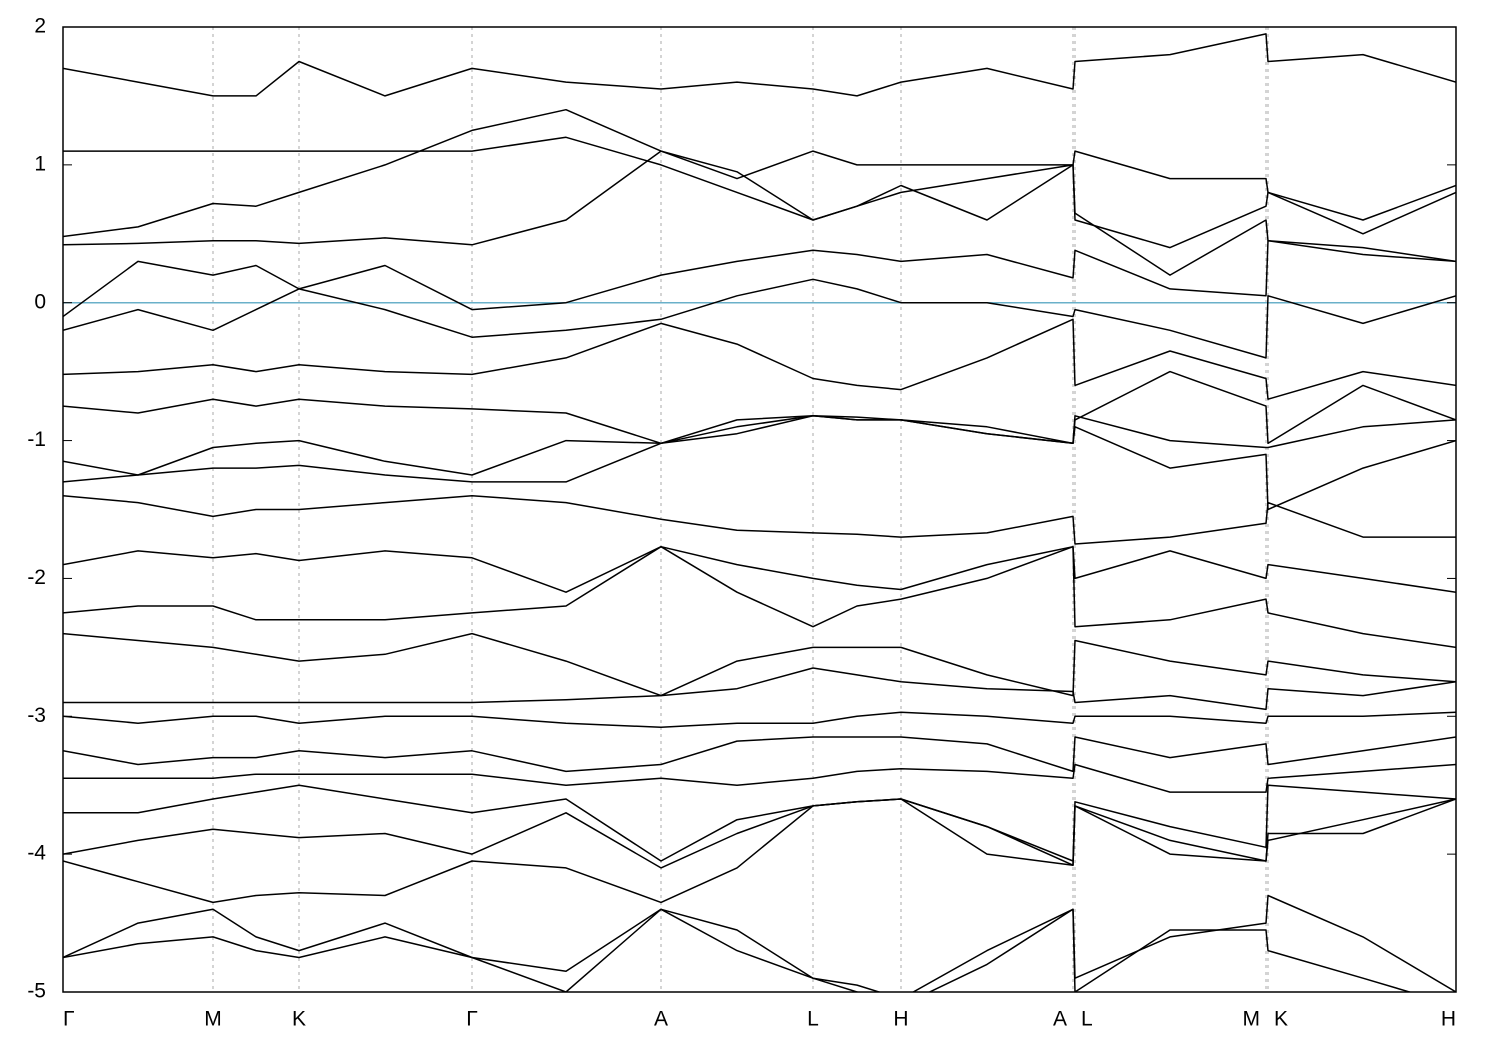 This screenshot has width=1500, height=1050. I want to click on y-tick-label: -4, so click(36, 853).